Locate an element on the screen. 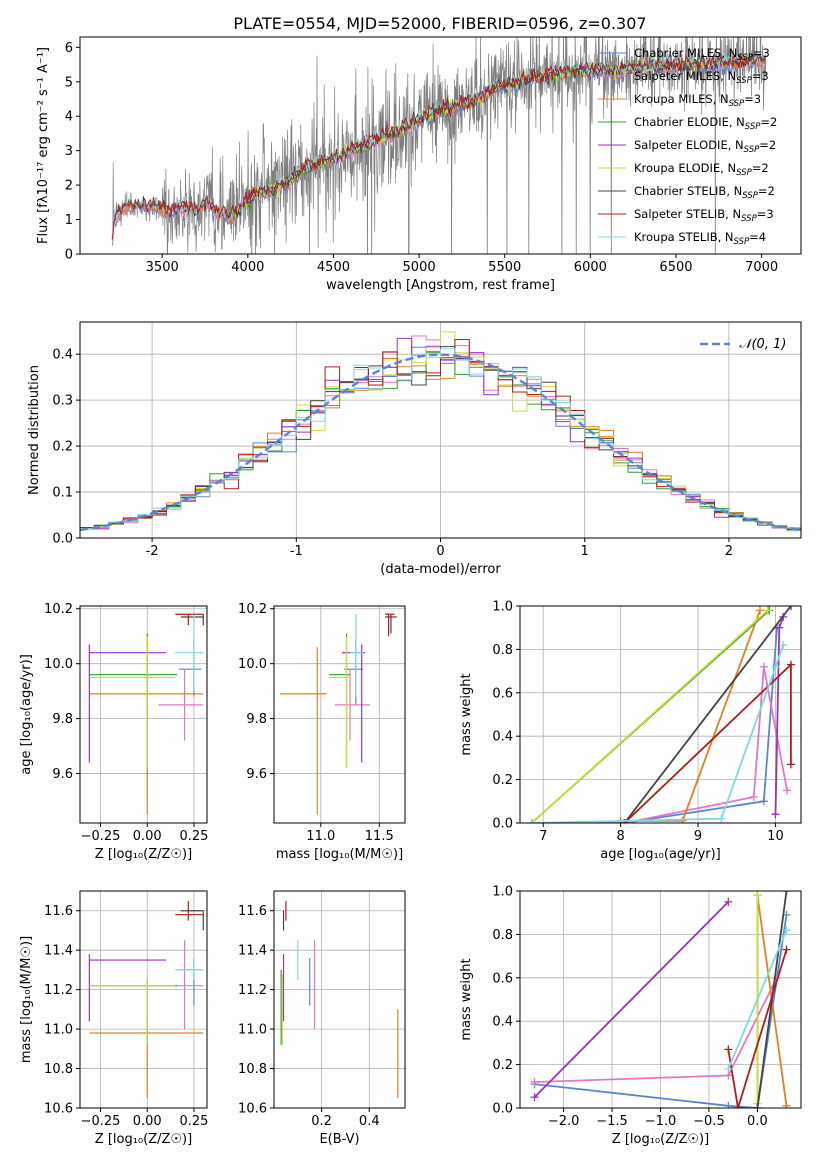  legend-label-salpeter_stelib: Salpeter STELIB, NSSP=3 is located at coordinates (704, 215).